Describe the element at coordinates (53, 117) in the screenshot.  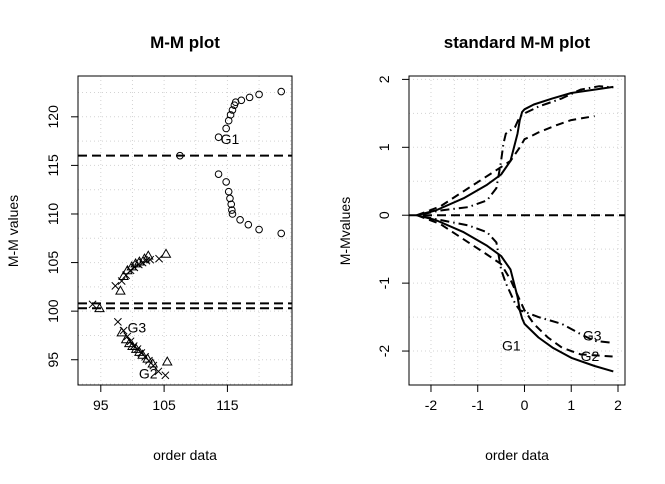
I see `mm-plot-y-tick-label: 120` at that location.